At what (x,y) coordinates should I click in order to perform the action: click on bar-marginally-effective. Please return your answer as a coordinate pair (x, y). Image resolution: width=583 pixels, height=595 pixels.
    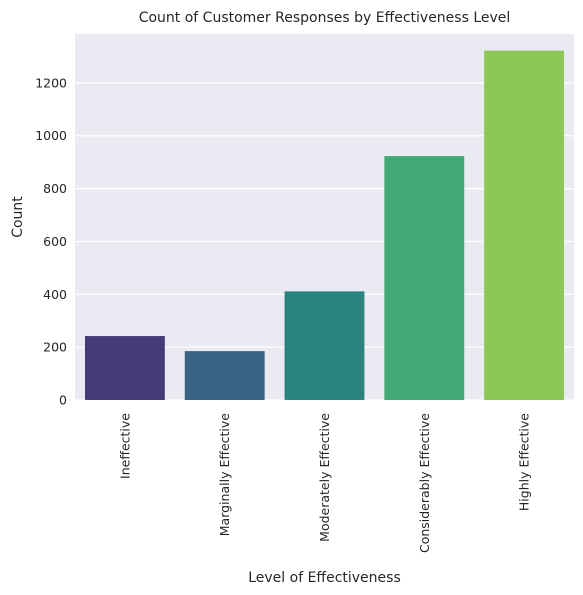
    Looking at the image, I should click on (224, 375).